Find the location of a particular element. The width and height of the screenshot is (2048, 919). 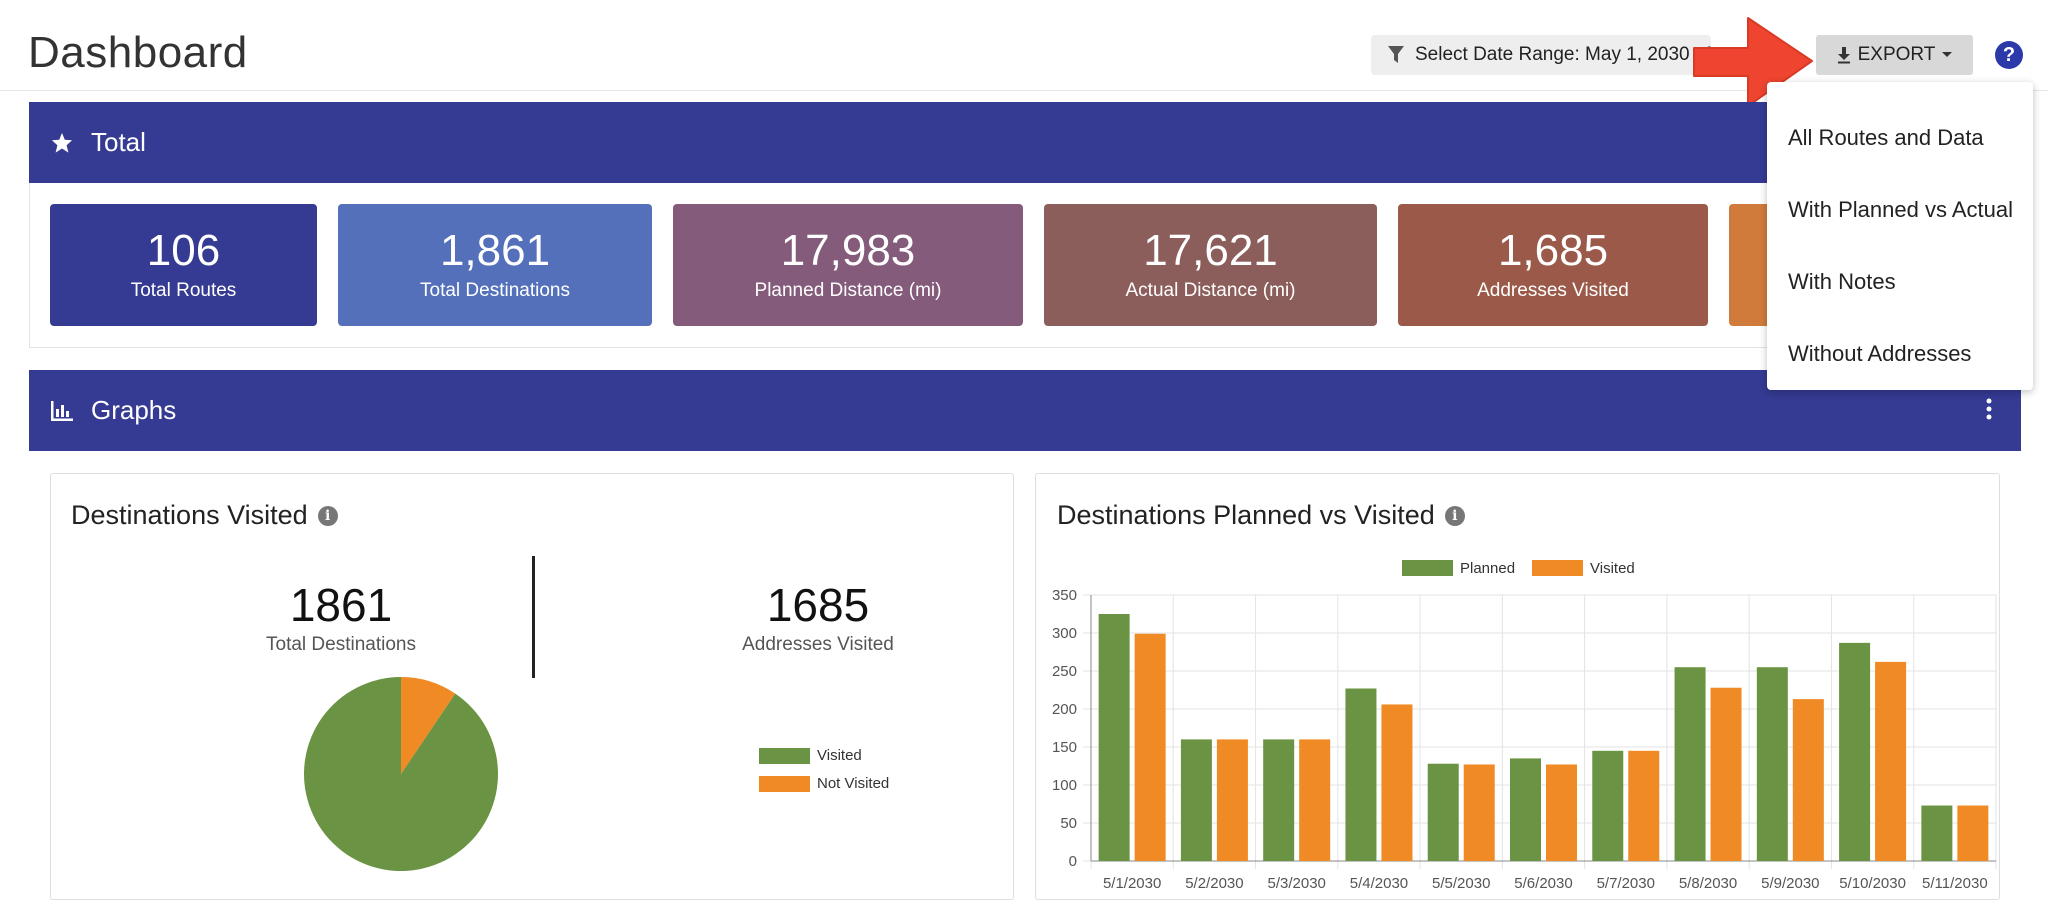

bar-chart-icon is located at coordinates (62, 410).